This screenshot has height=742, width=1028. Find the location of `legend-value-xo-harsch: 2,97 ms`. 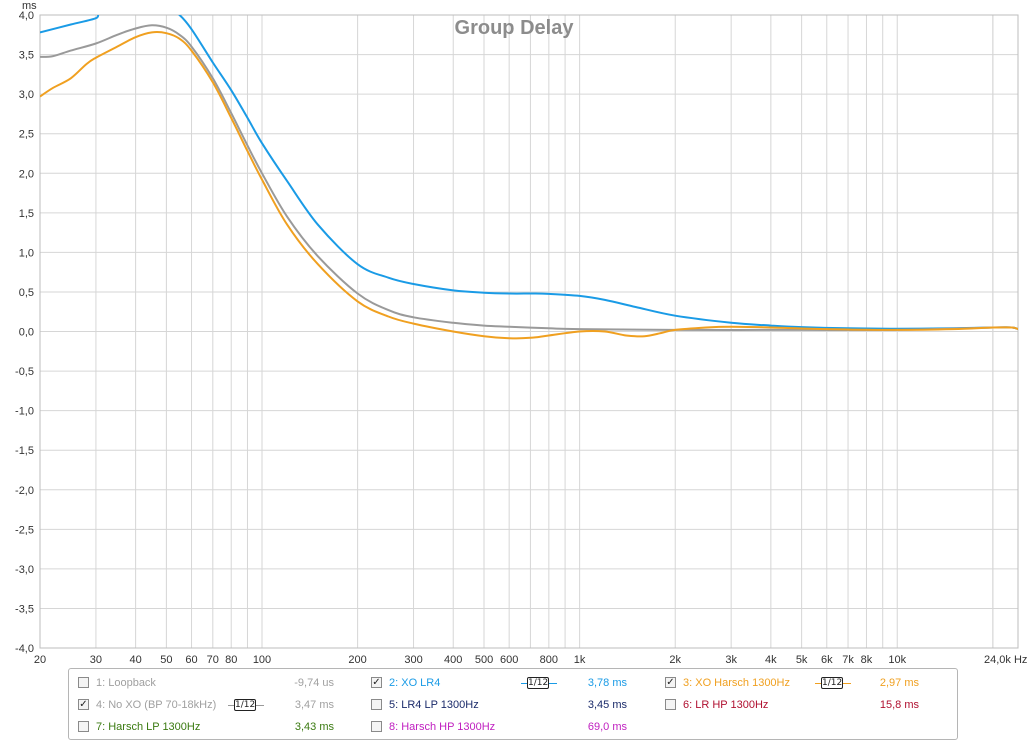

legend-value-xo-harsch: 2,97 ms is located at coordinates (899, 683).